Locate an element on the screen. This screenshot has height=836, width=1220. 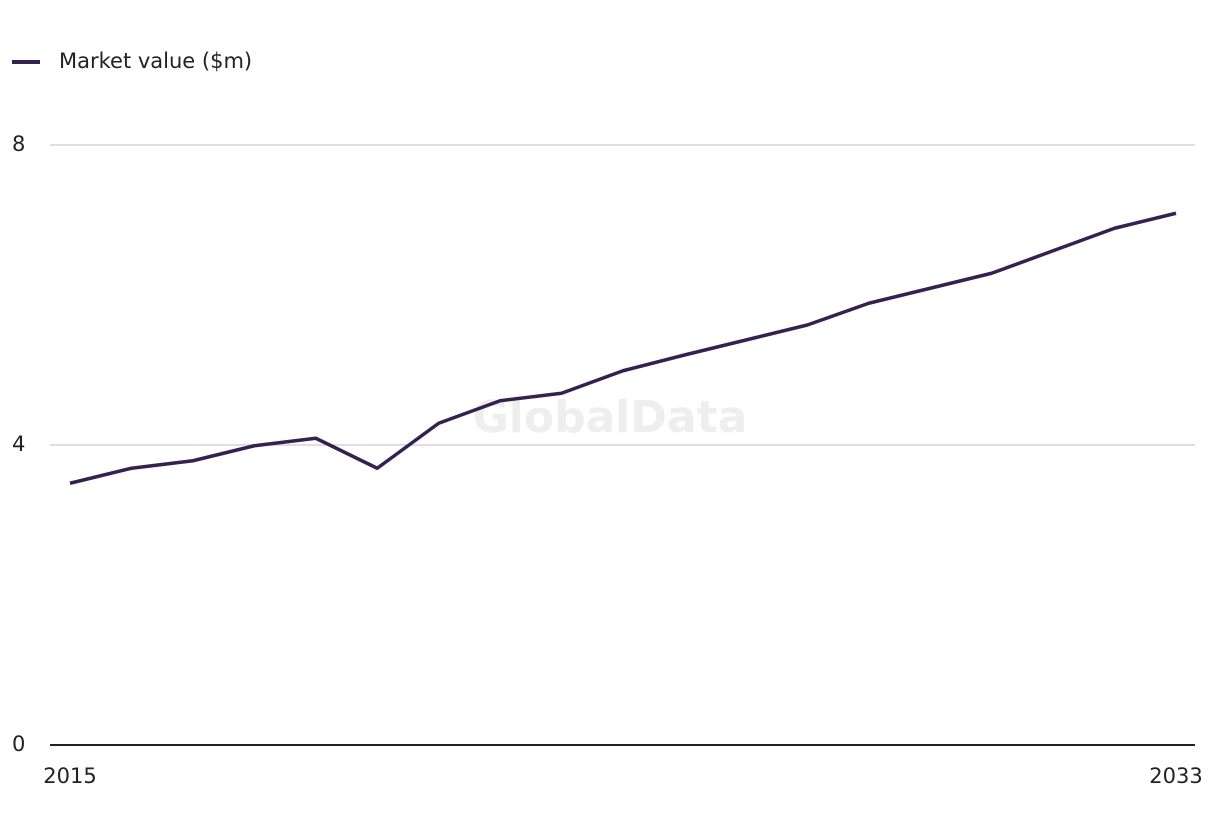
x-tick-label: 2015 is located at coordinates (69, 776).